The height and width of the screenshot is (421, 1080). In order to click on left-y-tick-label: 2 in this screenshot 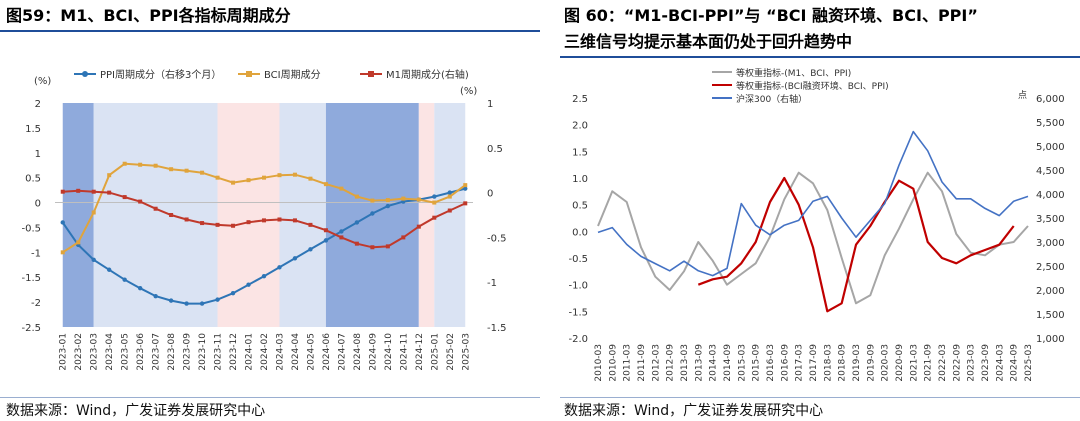, I will do `click(38, 104)`.